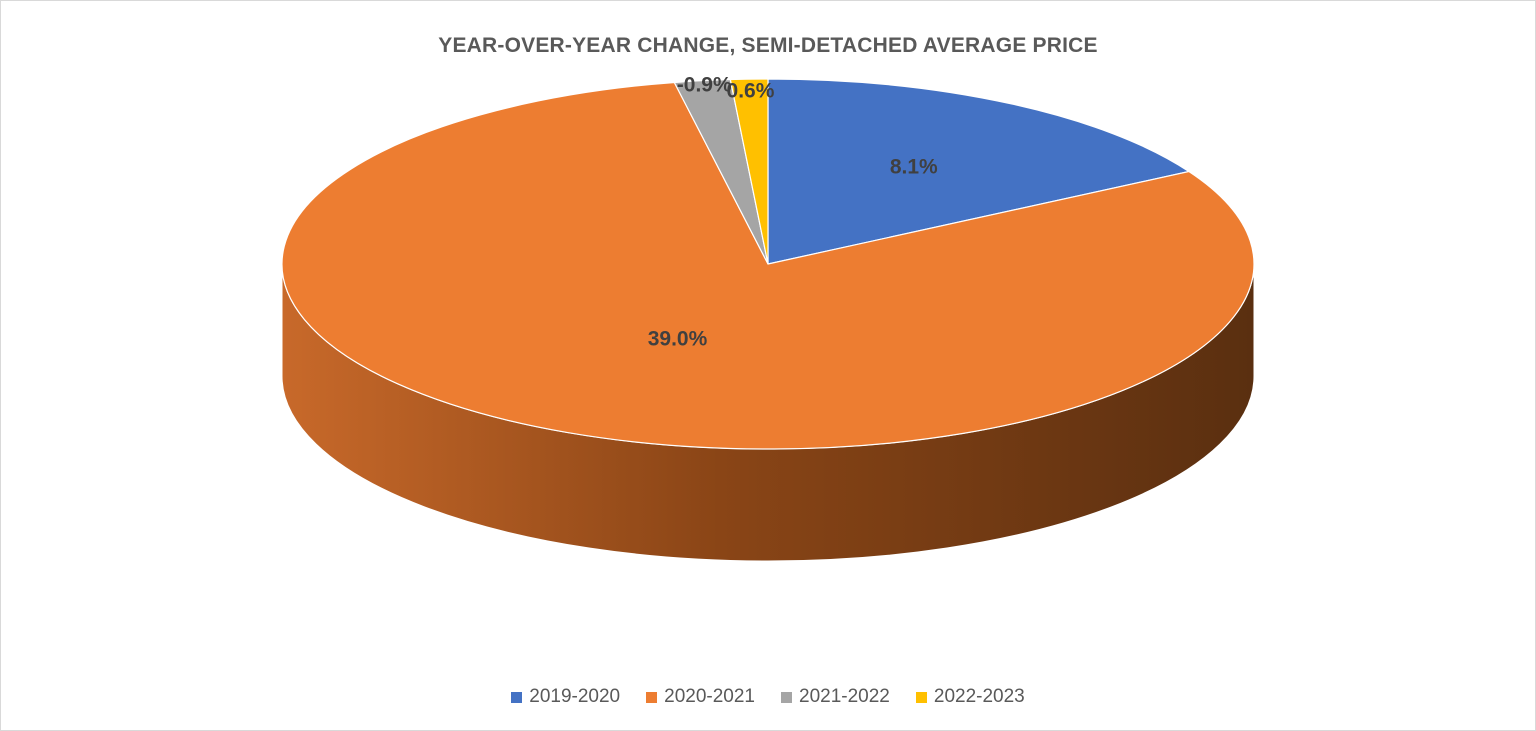 This screenshot has height=731, width=1536. What do you see at coordinates (844, 696) in the screenshot?
I see `legend-label: 2021-2022` at bounding box center [844, 696].